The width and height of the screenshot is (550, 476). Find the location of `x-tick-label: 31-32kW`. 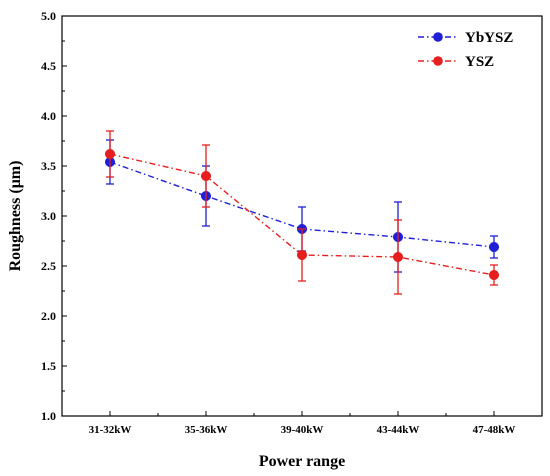

x-tick-label: 31-32kW is located at coordinates (110, 430).